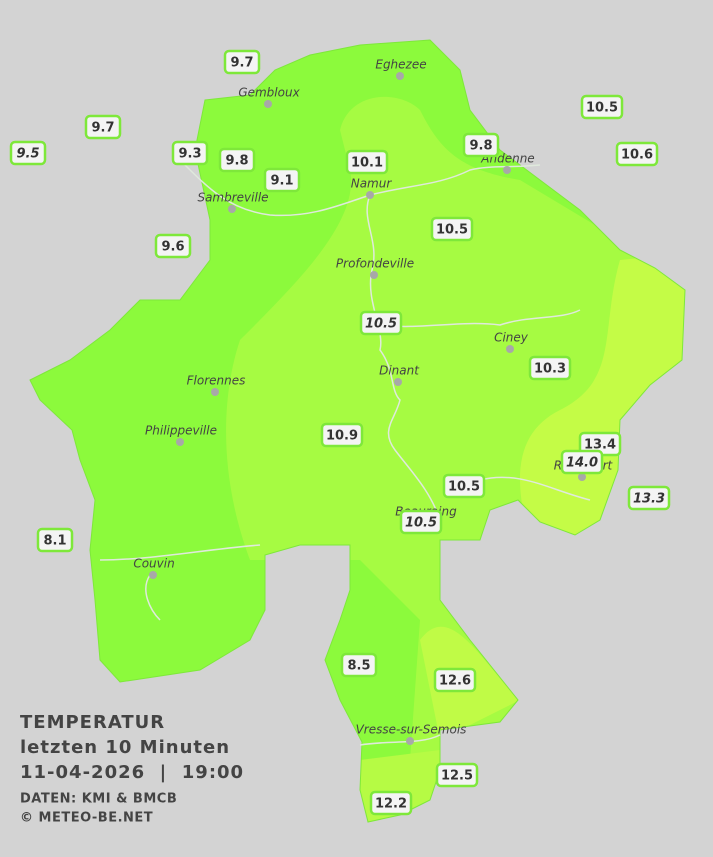  Describe the element at coordinates (400, 65) in the screenshot. I see `city-label: Eghezee` at that location.